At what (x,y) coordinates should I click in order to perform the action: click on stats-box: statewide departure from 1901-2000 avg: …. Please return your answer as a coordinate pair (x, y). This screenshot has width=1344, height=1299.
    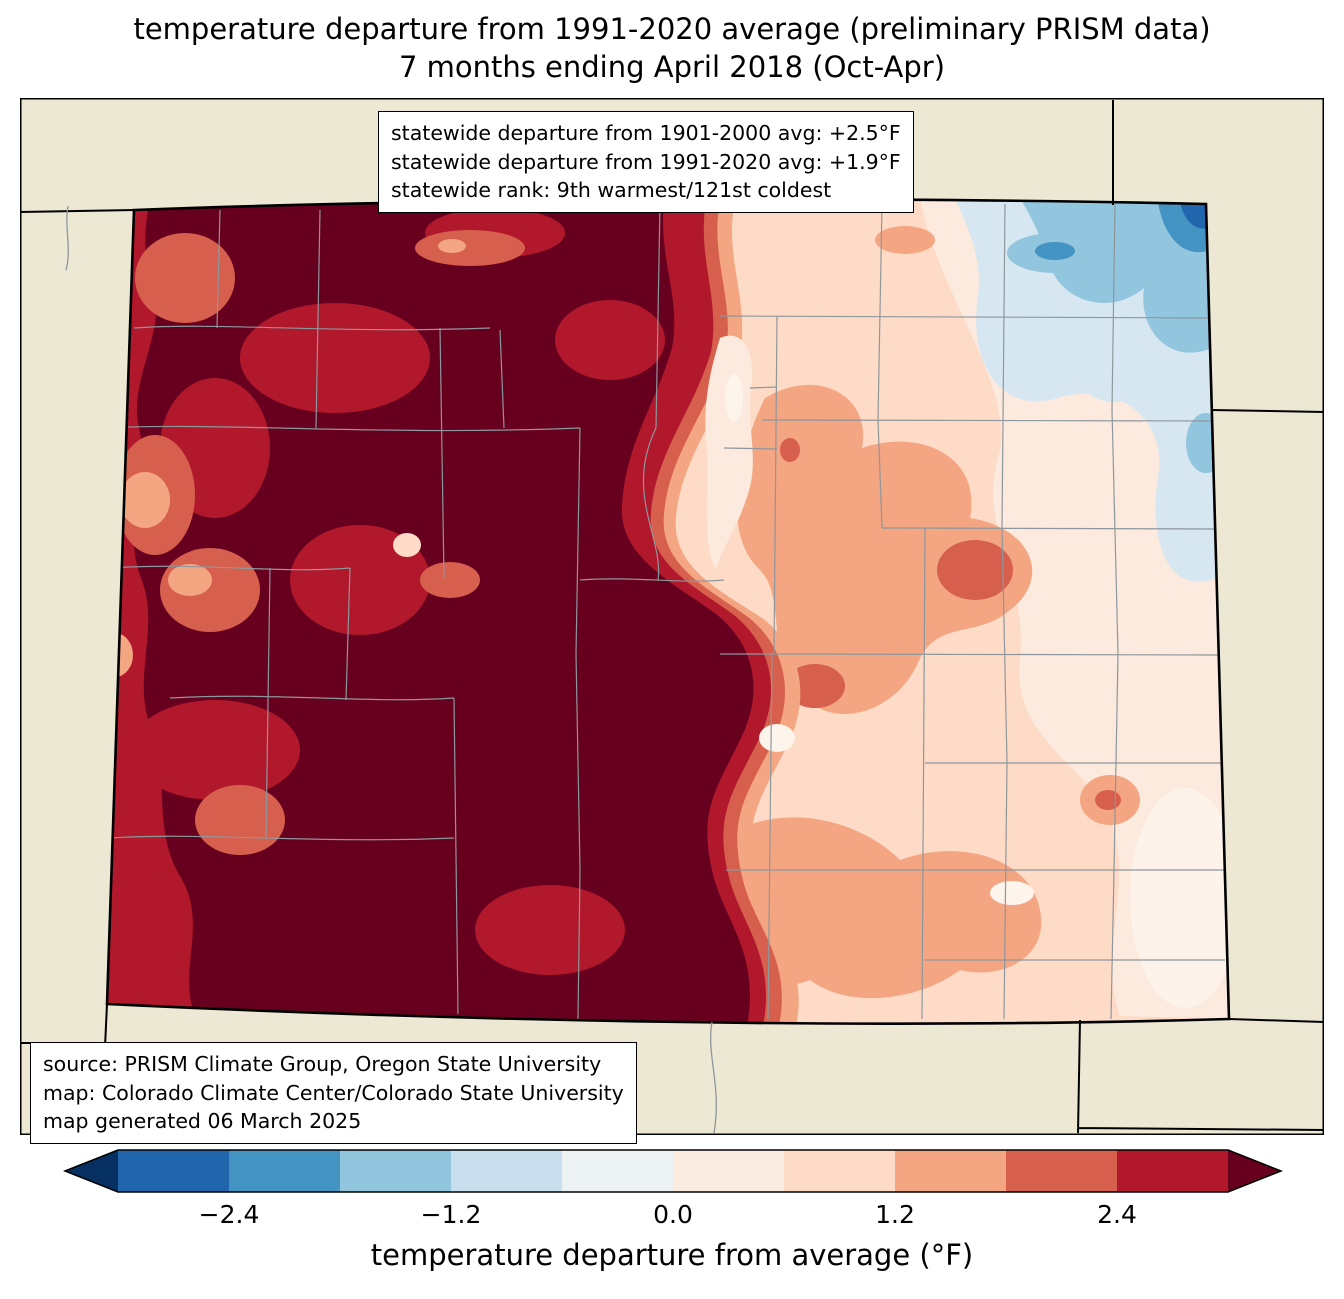
    Looking at the image, I should click on (646, 162).